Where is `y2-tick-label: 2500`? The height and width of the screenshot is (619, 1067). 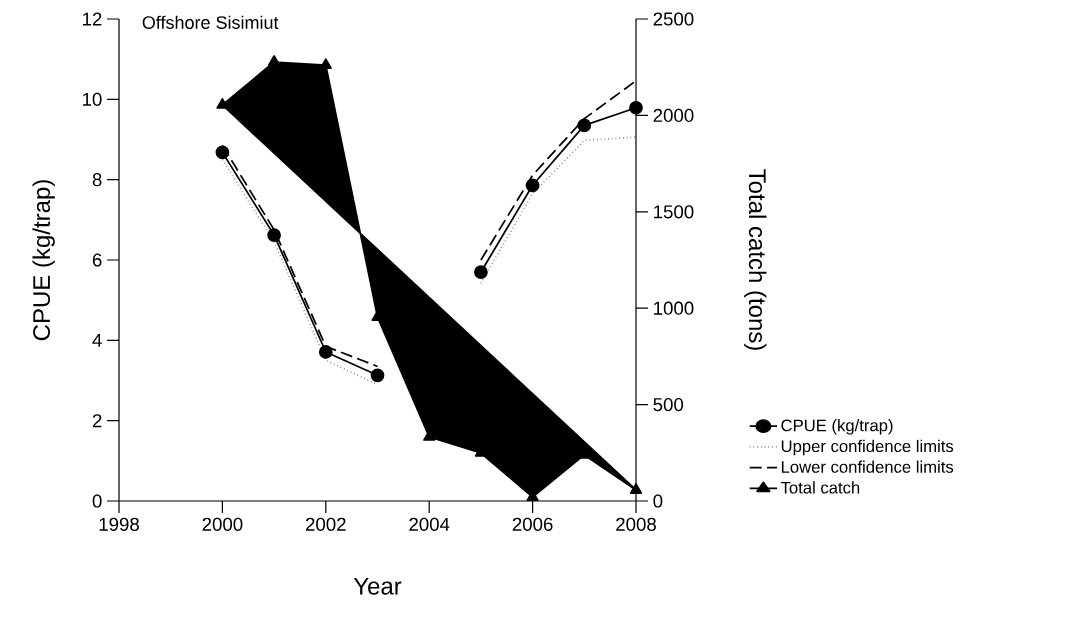 y2-tick-label: 2500 is located at coordinates (673, 19).